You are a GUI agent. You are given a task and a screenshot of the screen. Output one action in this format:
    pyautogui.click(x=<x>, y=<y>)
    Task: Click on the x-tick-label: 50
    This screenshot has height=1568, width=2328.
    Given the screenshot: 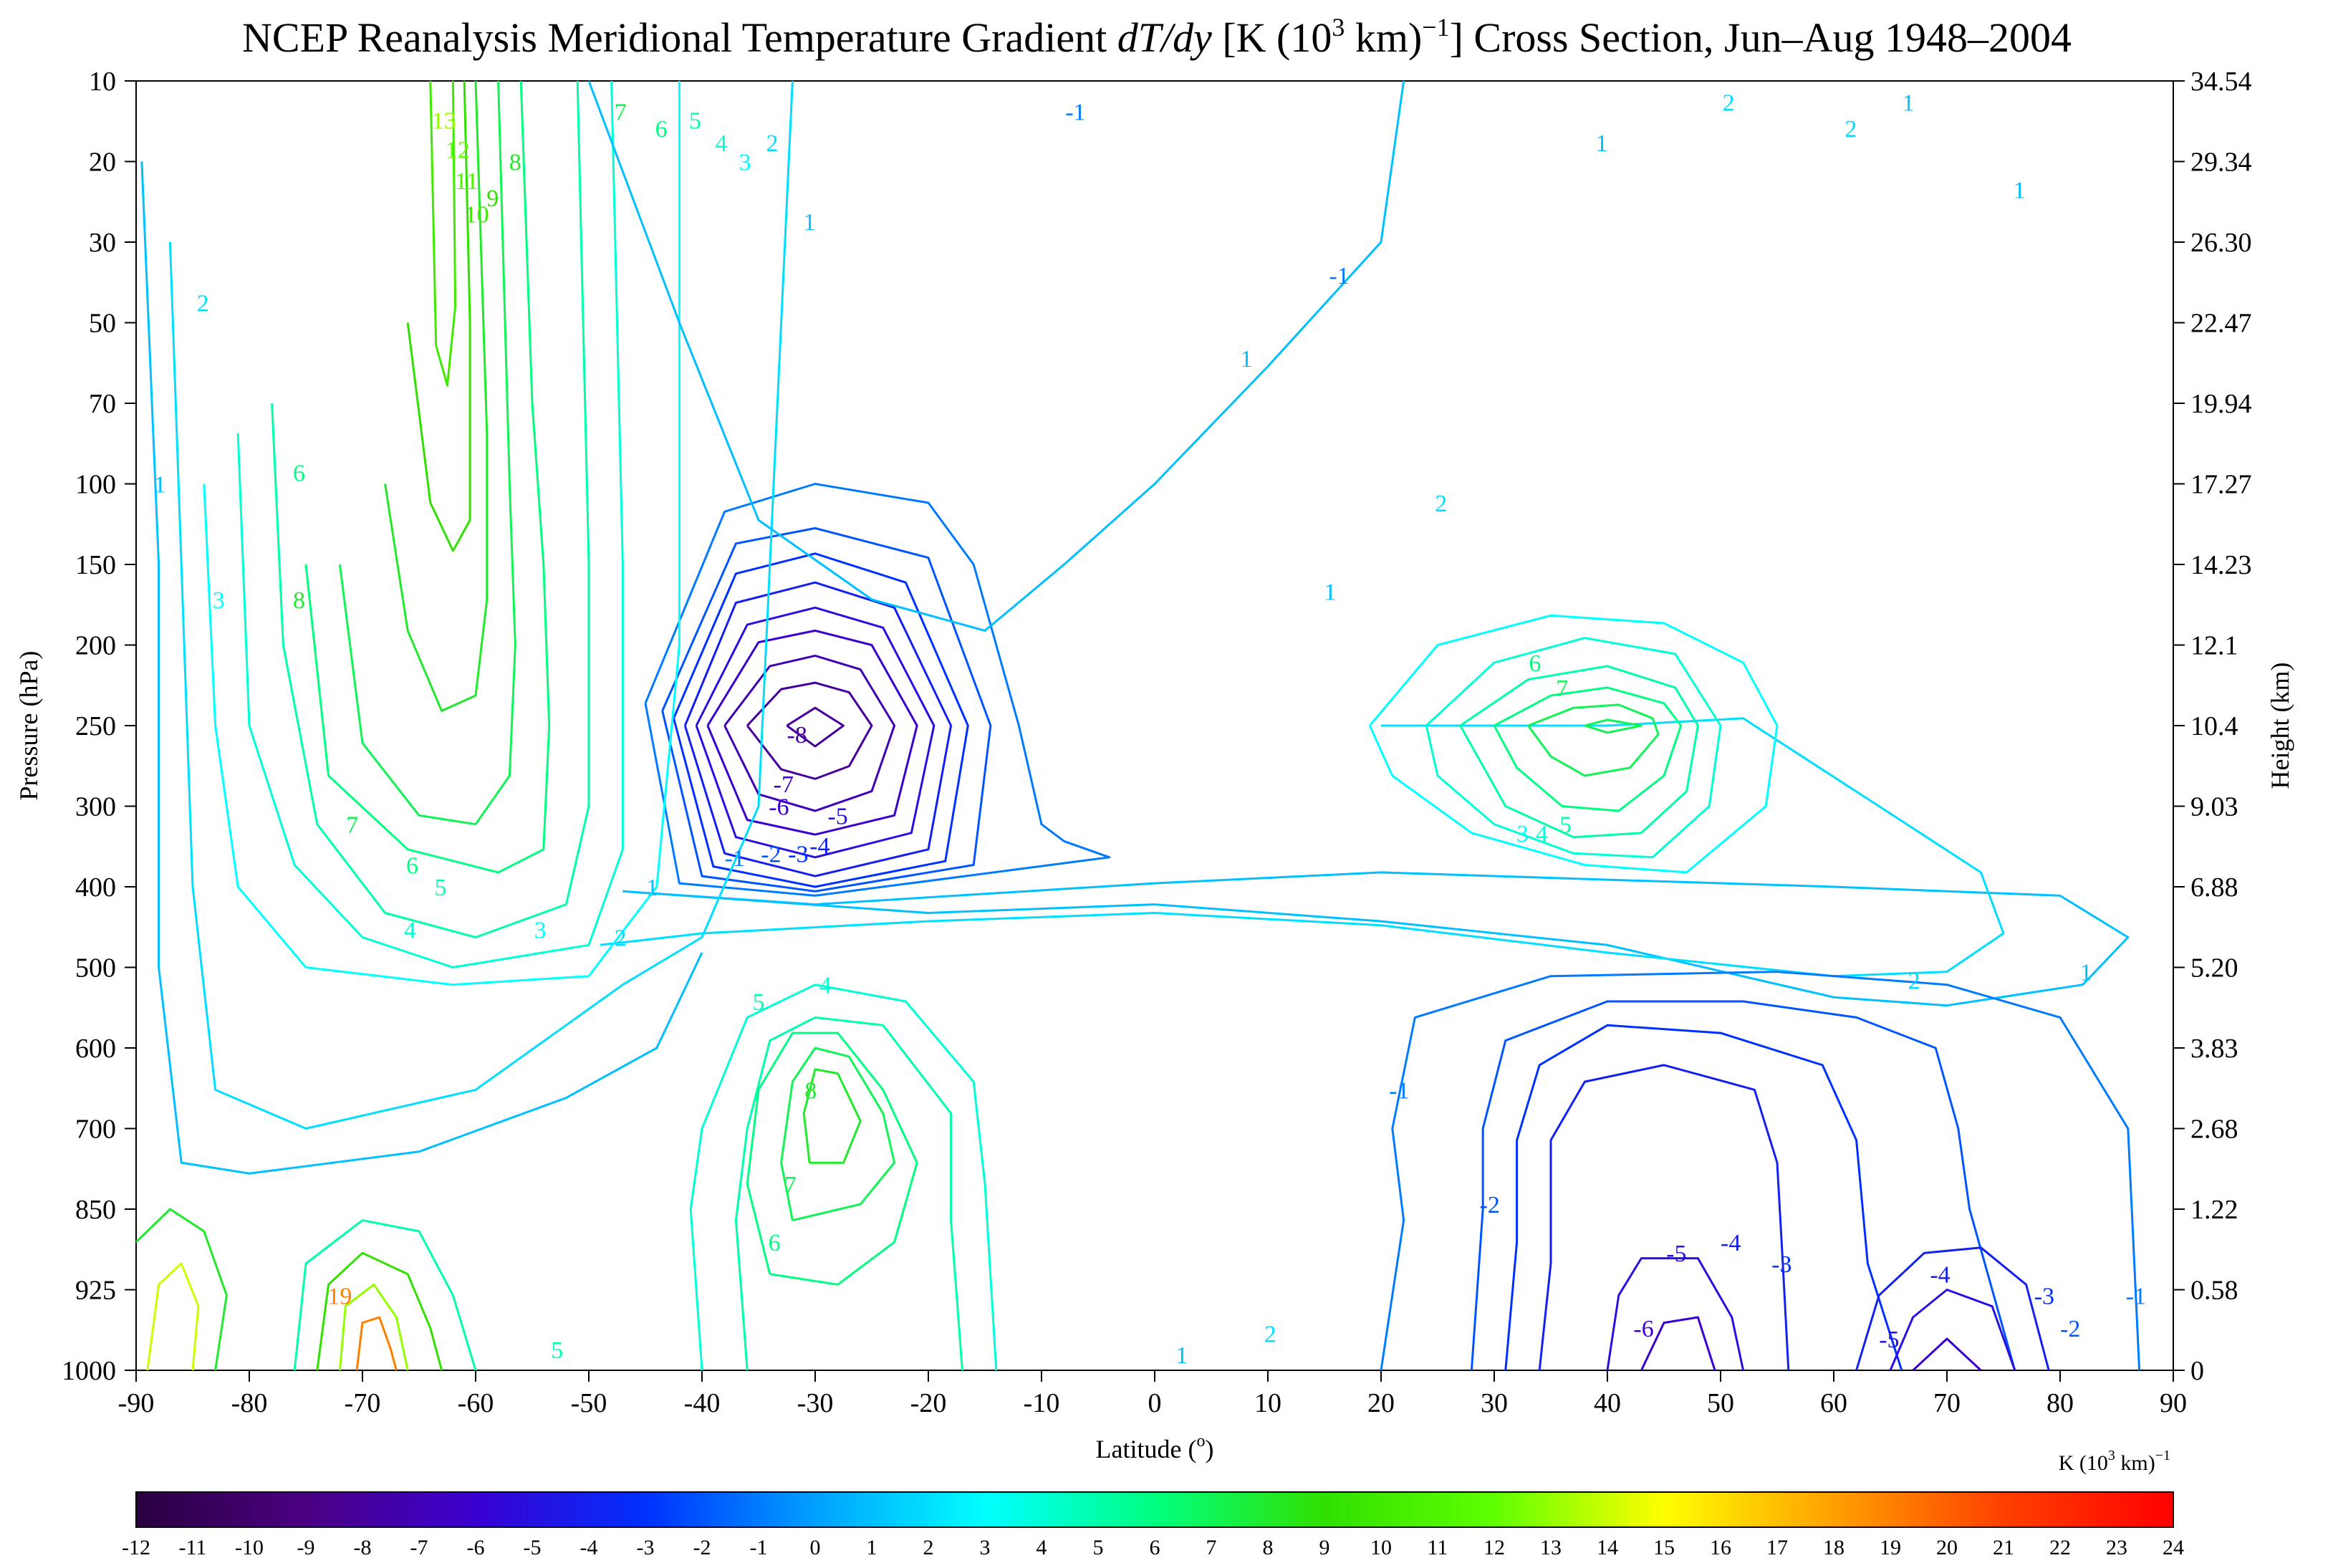 What is the action you would take?
    pyautogui.click(x=1720, y=1403)
    